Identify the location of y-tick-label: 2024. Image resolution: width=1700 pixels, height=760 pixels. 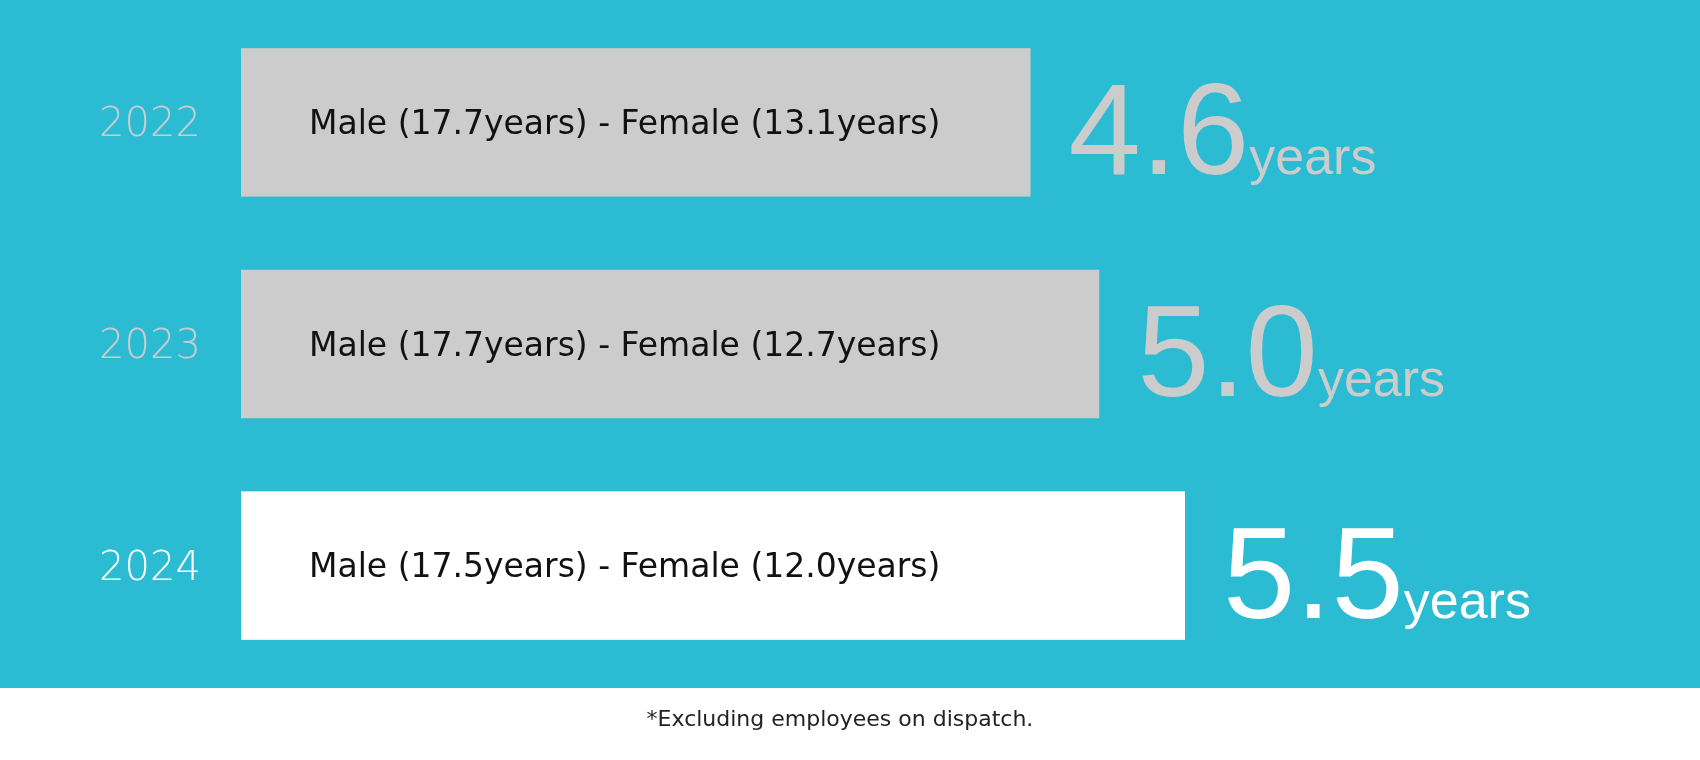
(150, 565).